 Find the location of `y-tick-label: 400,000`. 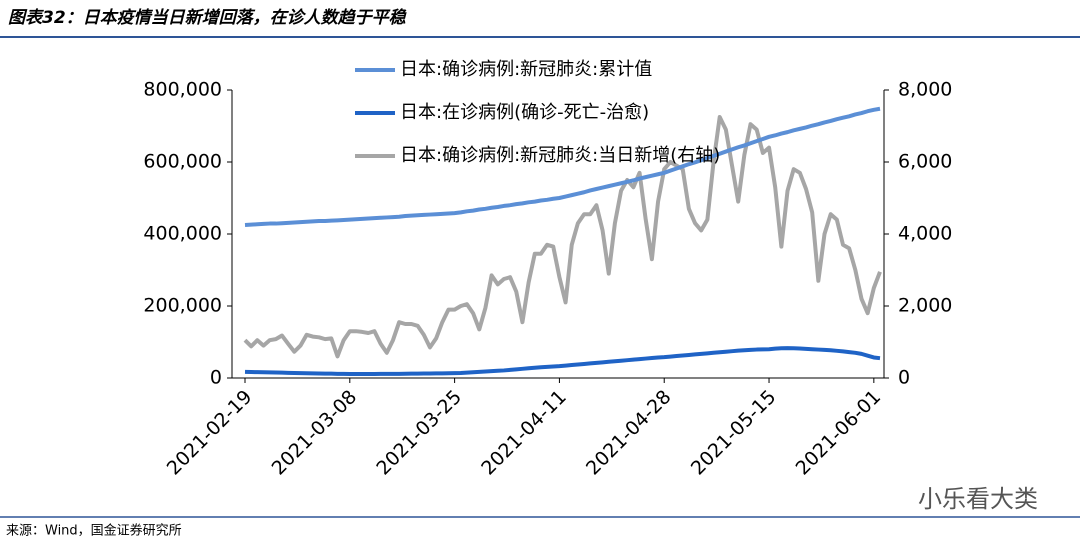

y-tick-label: 400,000 is located at coordinates (182, 234).